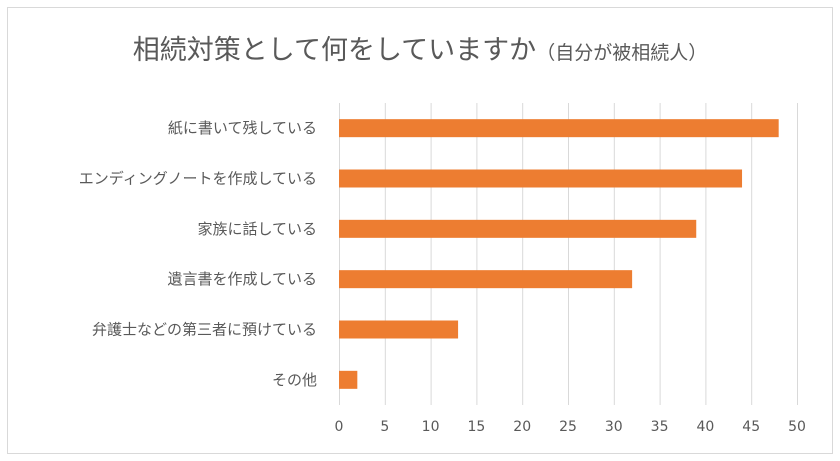 The width and height of the screenshot is (840, 461). I want to click on x-tick-label: 20, so click(522, 427).